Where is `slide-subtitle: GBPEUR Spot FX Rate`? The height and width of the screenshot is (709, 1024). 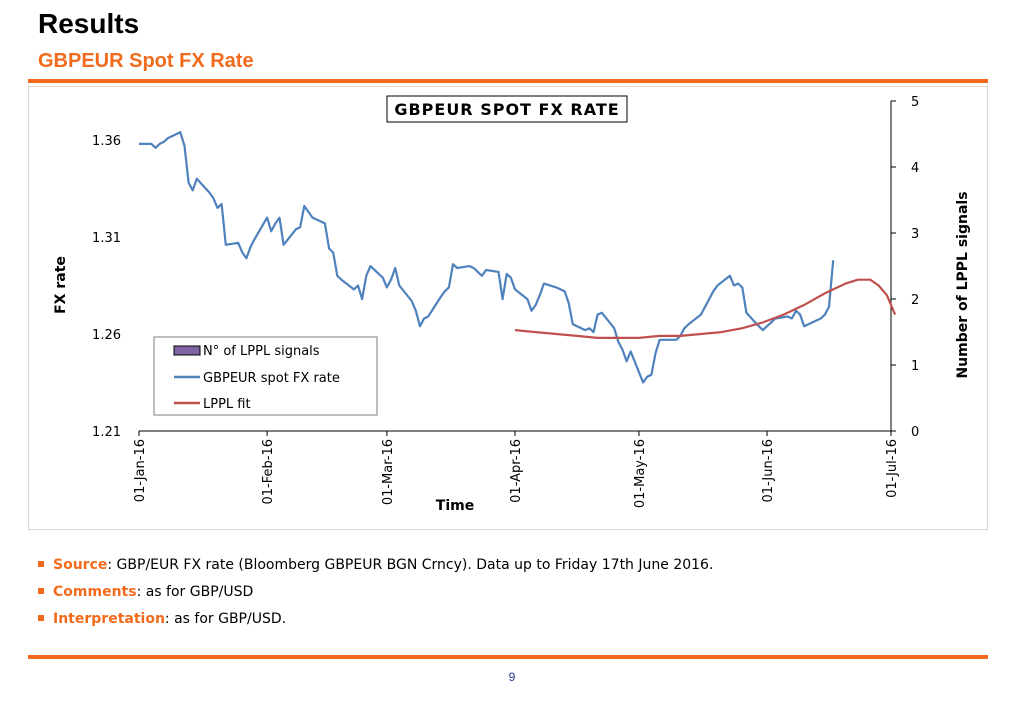
slide-subtitle: GBPEUR Spot FX Rate is located at coordinates (146, 61).